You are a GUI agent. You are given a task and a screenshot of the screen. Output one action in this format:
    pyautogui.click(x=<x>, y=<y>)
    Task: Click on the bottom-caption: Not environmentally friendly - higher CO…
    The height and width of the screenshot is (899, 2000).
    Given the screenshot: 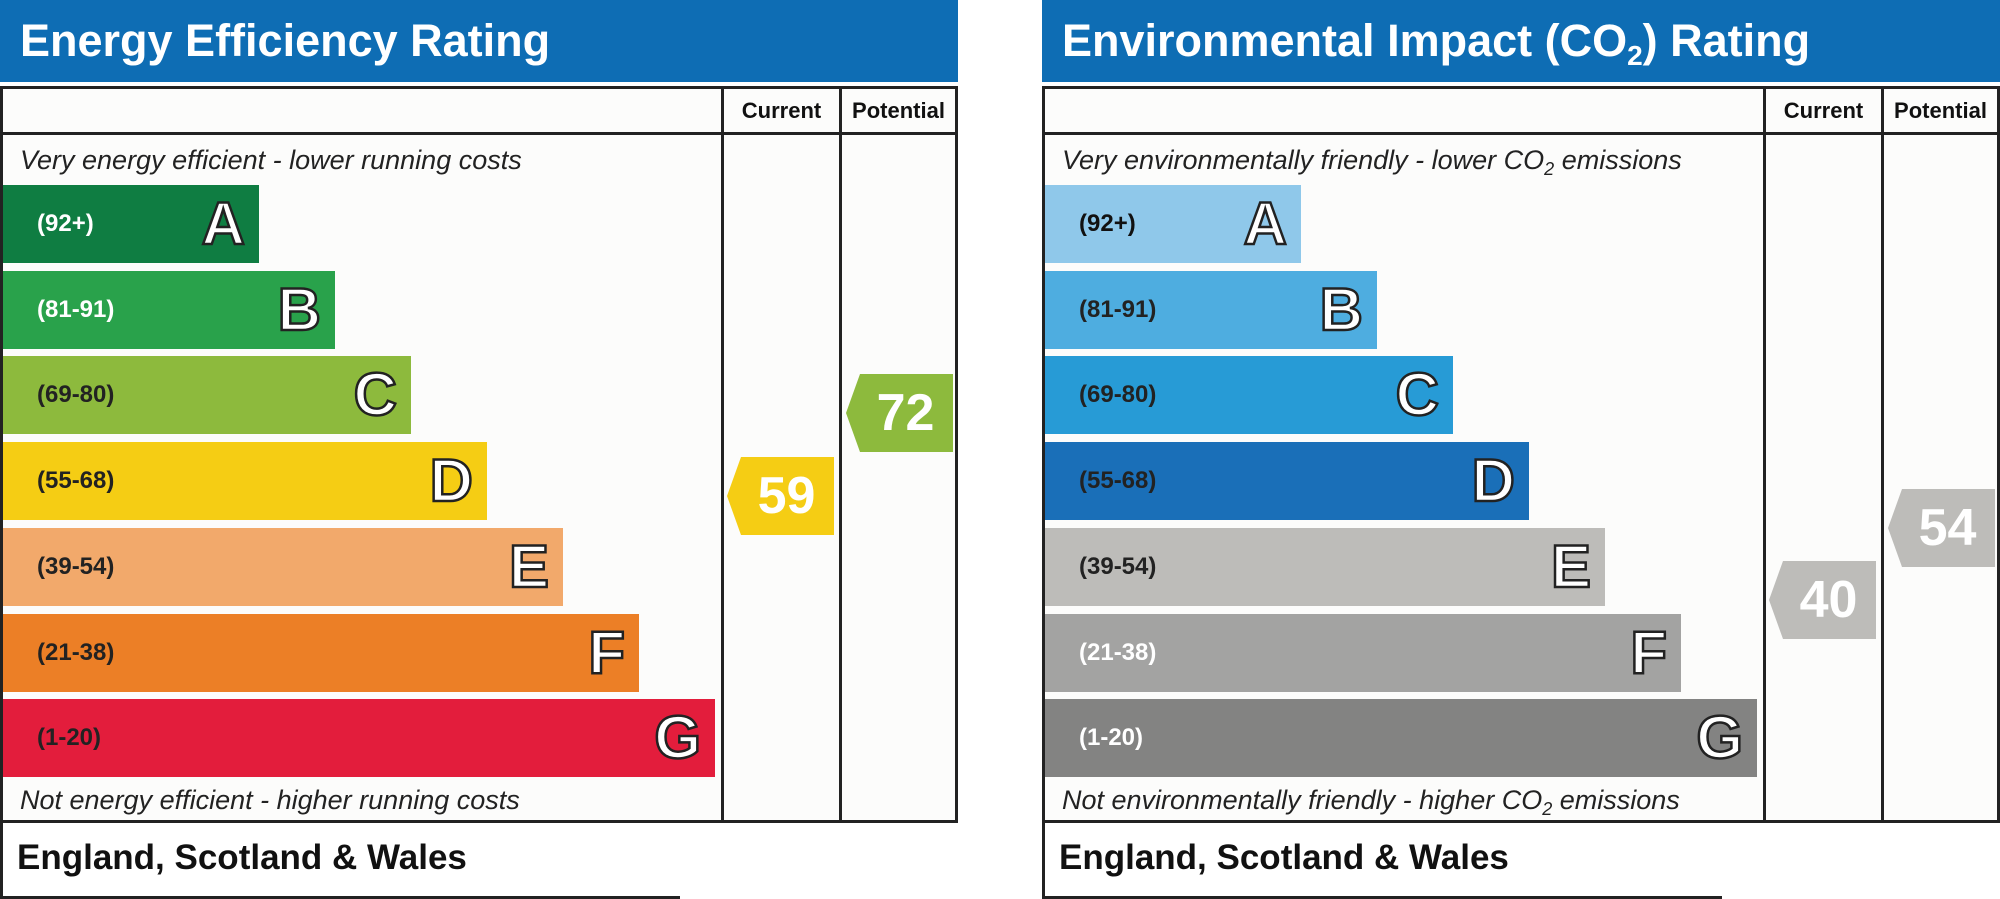 What is the action you would take?
    pyautogui.click(x=1371, y=802)
    